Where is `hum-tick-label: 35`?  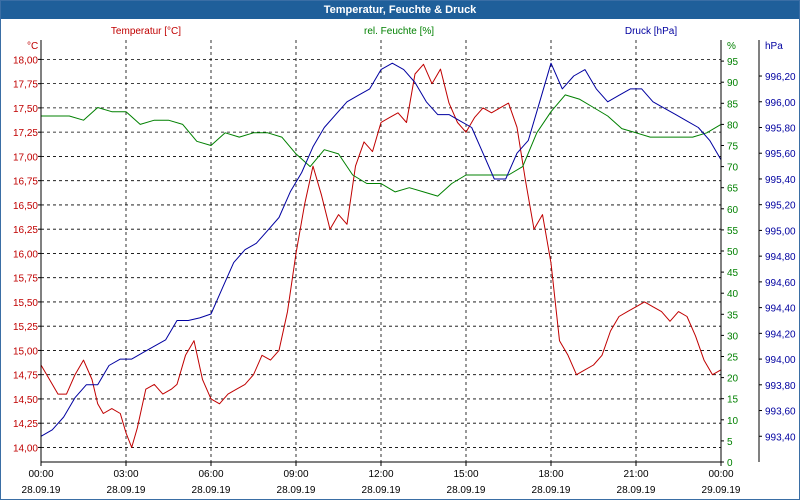 hum-tick-label: 35 is located at coordinates (733, 315).